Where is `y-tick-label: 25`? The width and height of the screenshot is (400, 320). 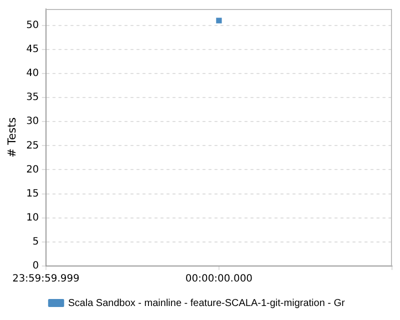 y-tick-label: 25 is located at coordinates (32, 146).